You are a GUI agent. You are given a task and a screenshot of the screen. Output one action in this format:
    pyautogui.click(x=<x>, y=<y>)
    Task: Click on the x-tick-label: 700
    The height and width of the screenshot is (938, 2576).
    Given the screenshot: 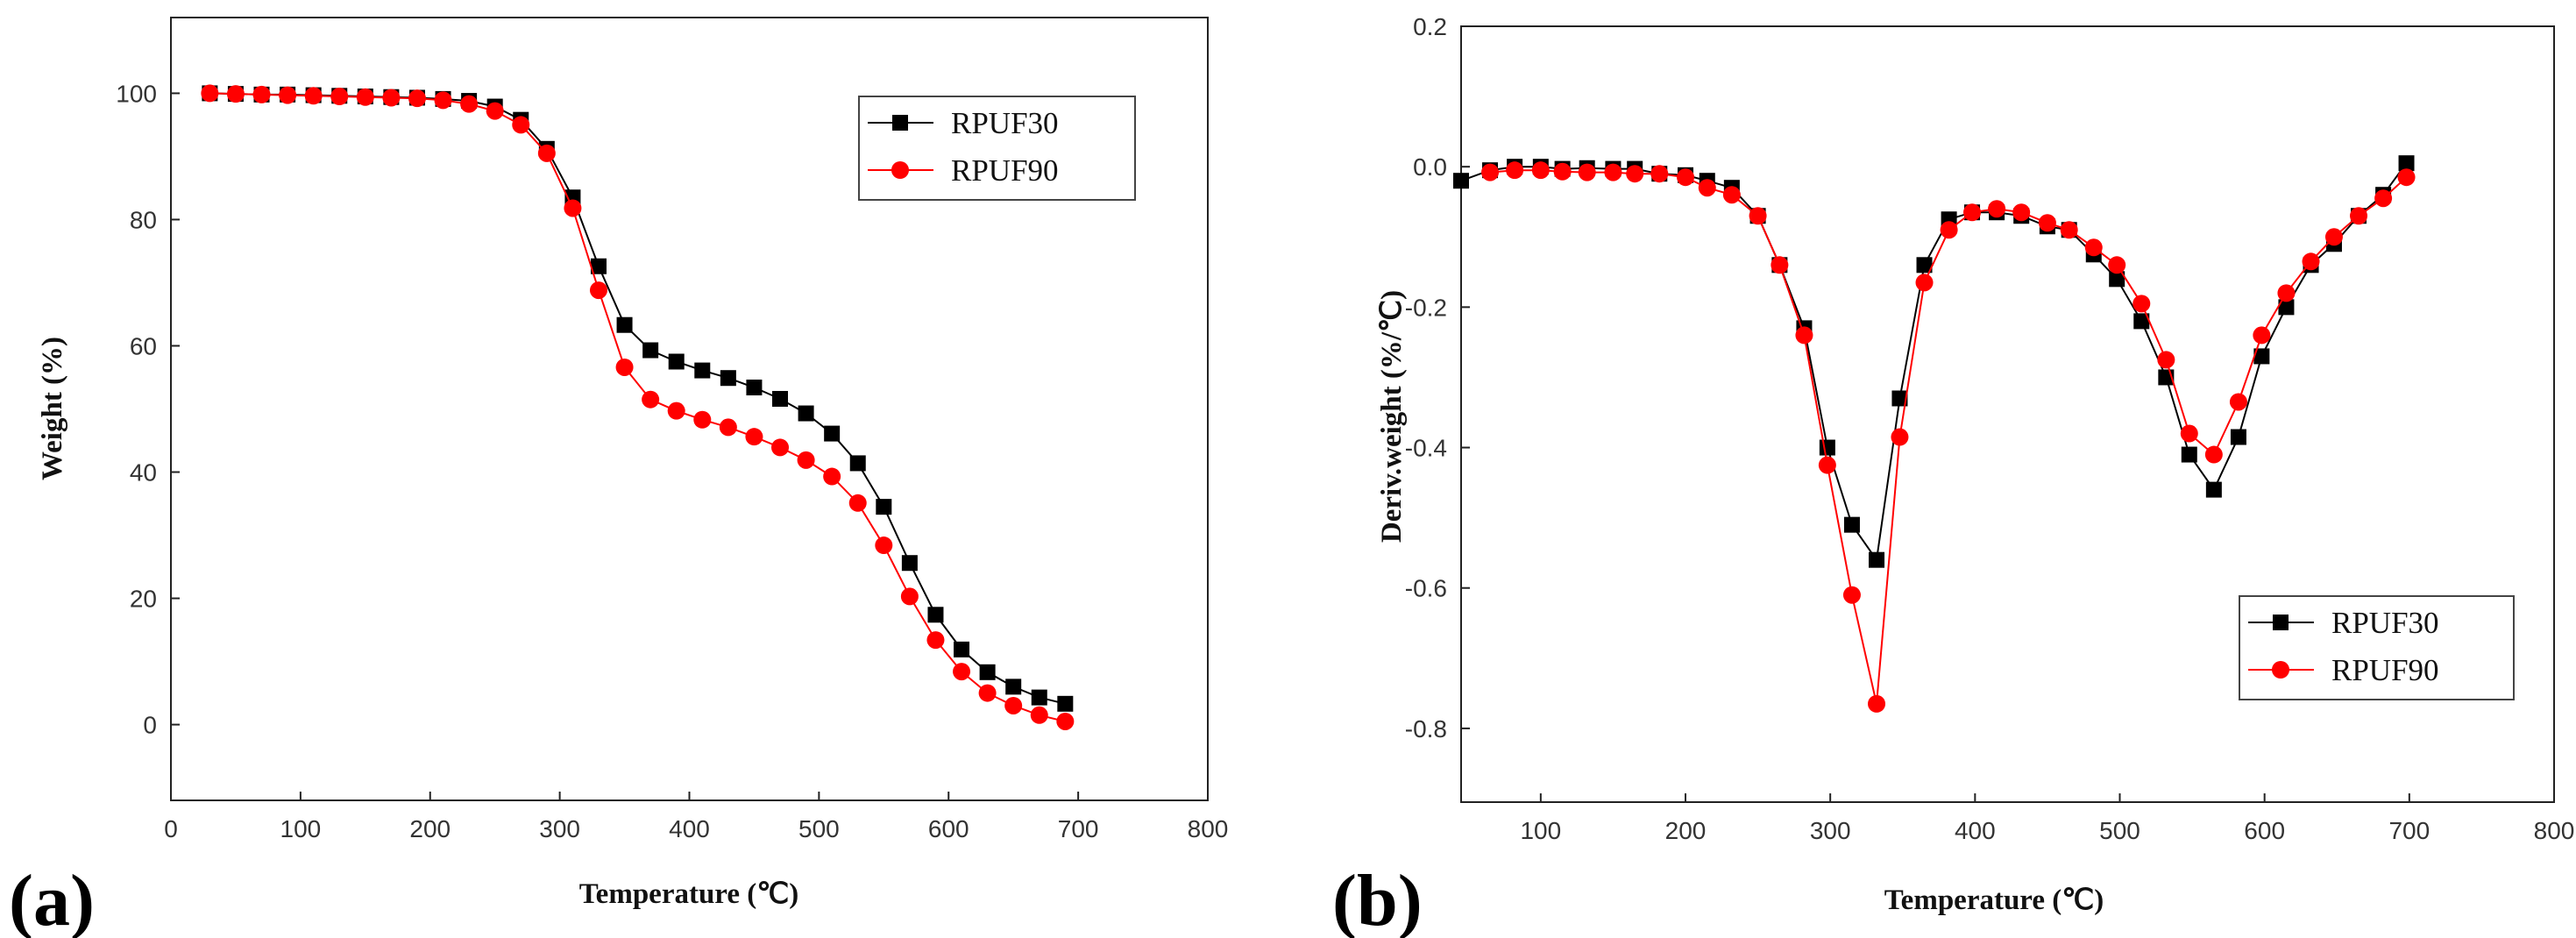 What is the action you would take?
    pyautogui.click(x=2409, y=830)
    